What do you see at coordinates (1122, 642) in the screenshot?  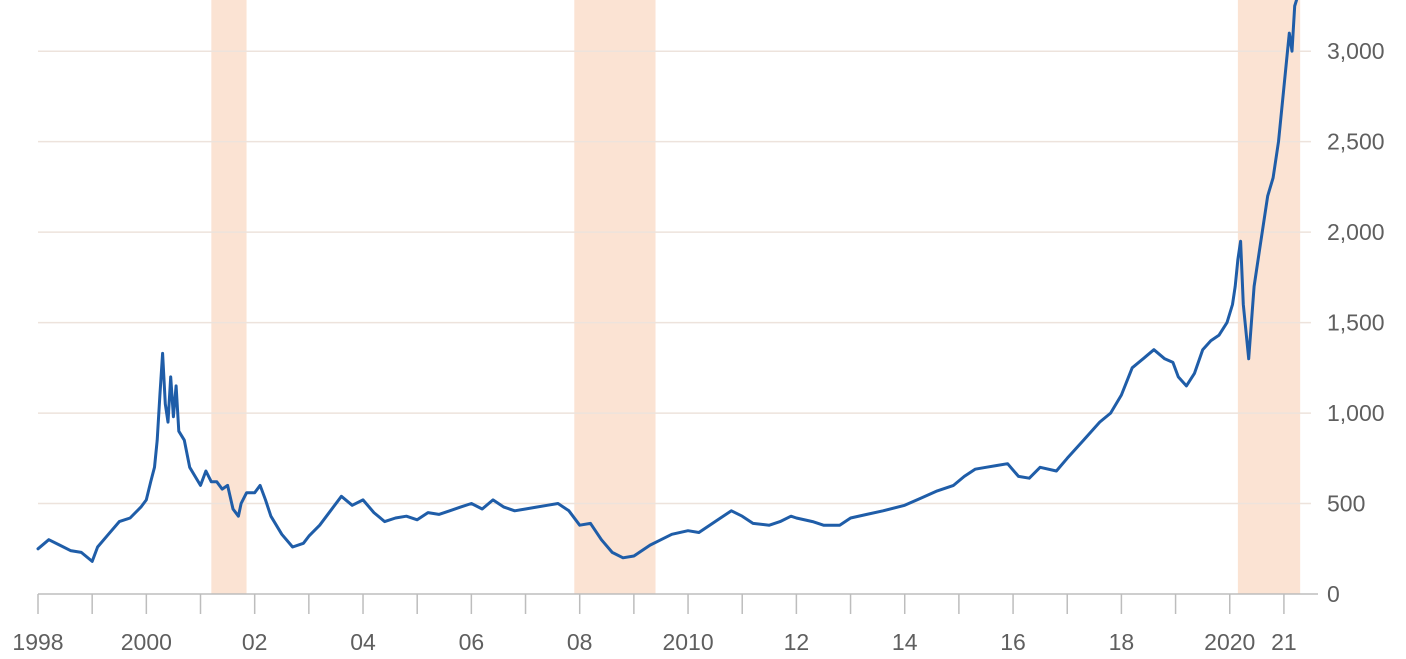 I see `x-tick-label-18: 18` at bounding box center [1122, 642].